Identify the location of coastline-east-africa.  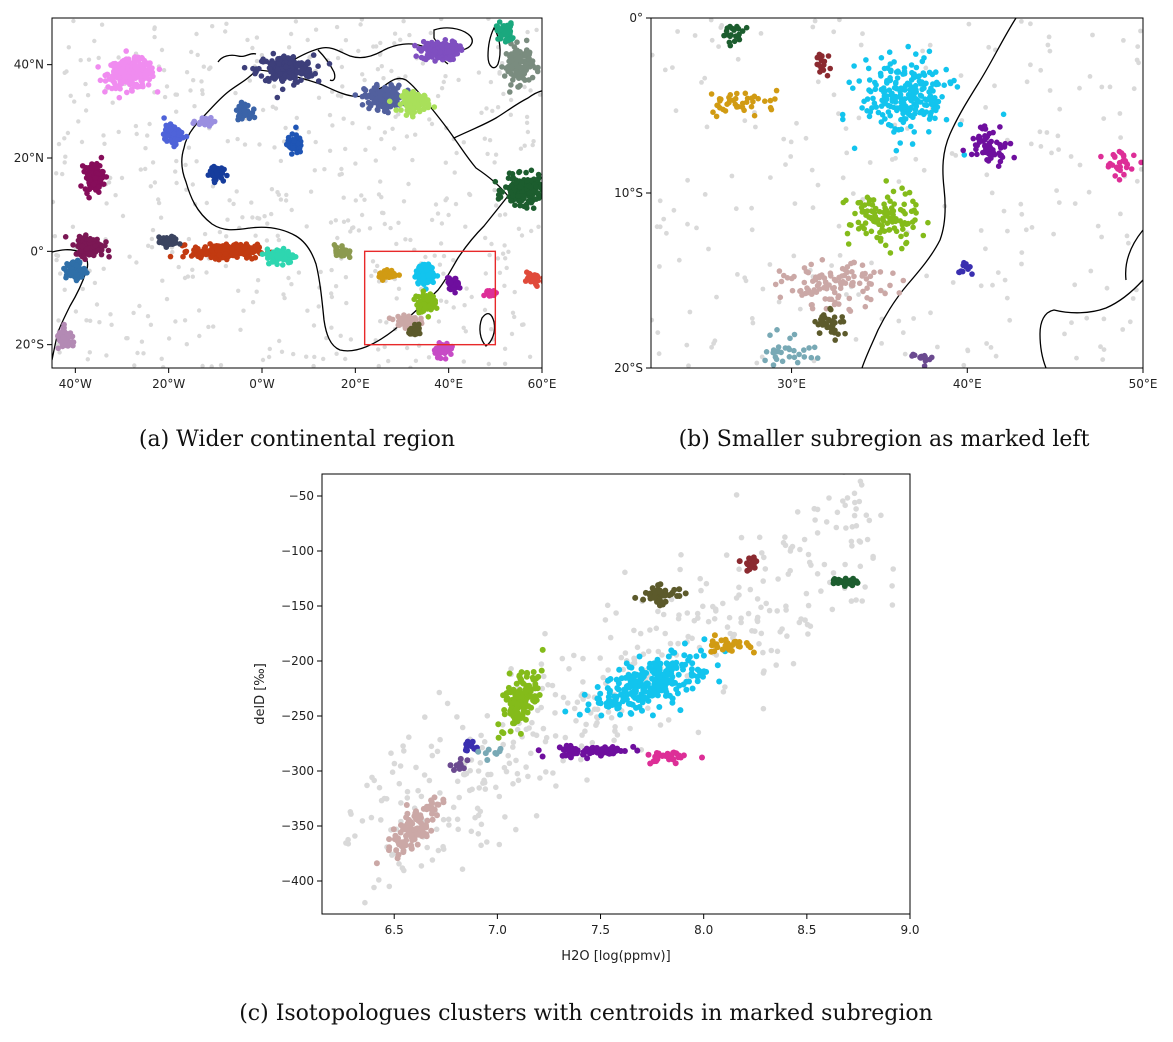
(939, 193).